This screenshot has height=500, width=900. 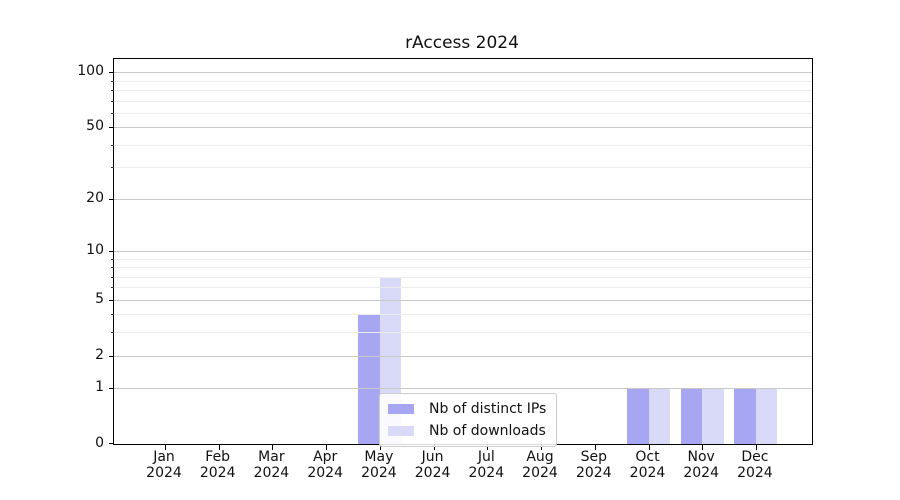 What do you see at coordinates (659, 416) in the screenshot?
I see `bar-nb-of-downloads-oct` at bounding box center [659, 416].